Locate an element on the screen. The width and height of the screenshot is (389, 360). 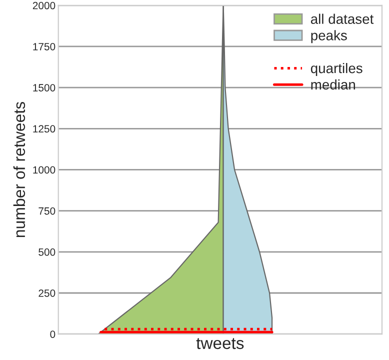
y-tick-label: 1750 is located at coordinates (44, 46).